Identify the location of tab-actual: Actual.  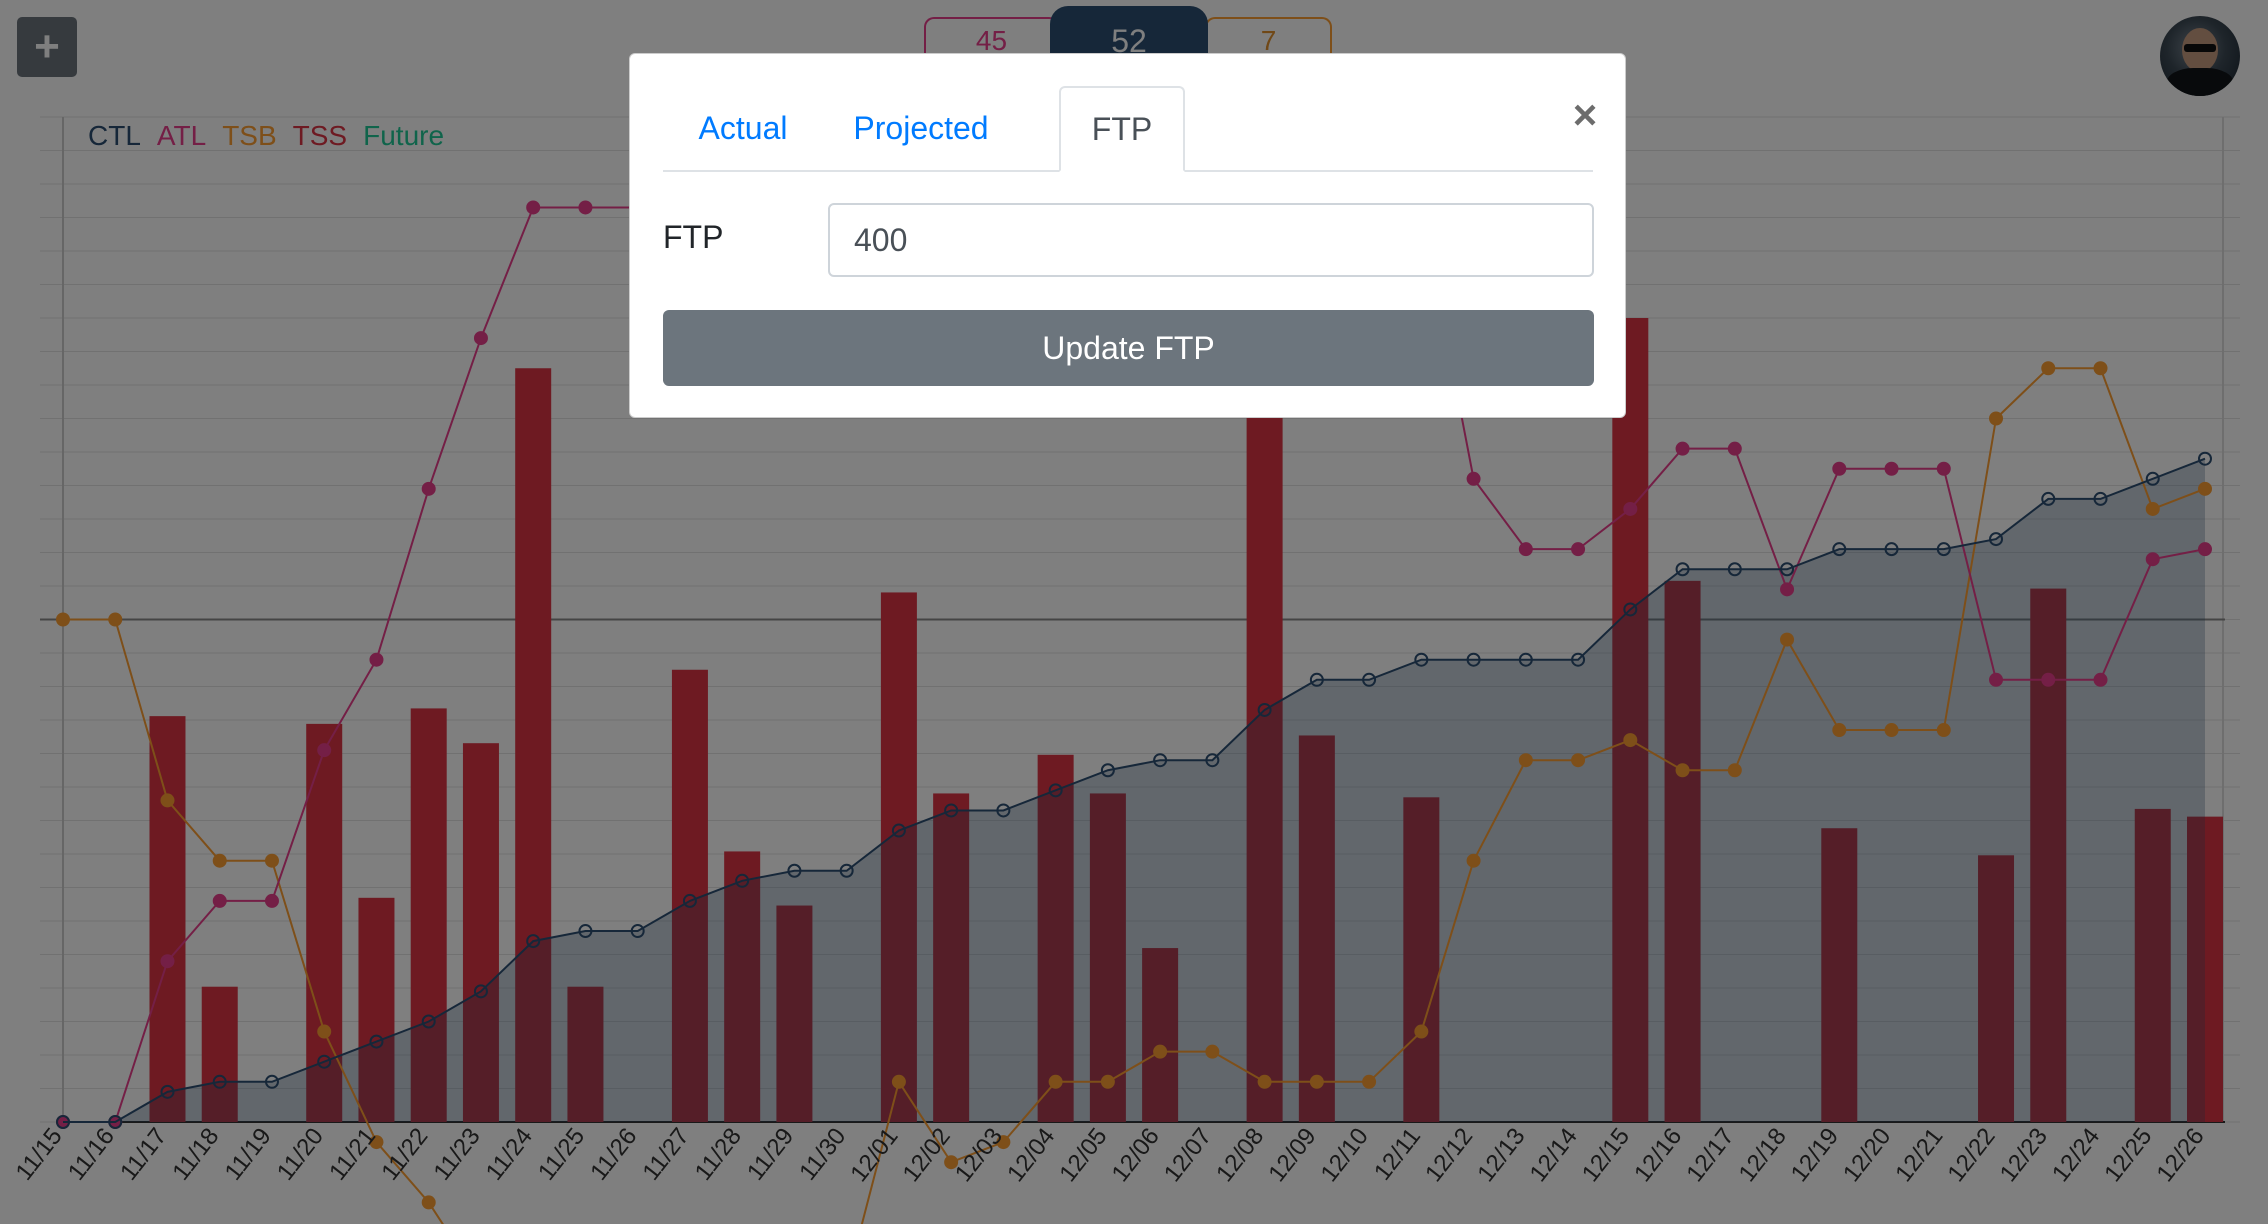
(743, 127).